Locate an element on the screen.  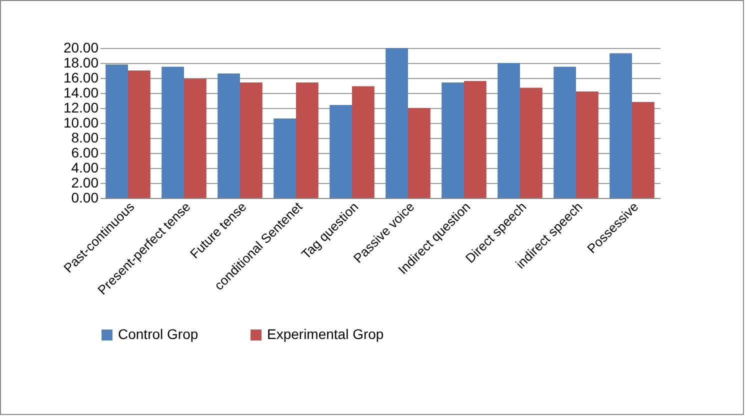
y-tick-label: 16.00 is located at coordinates (81, 78).